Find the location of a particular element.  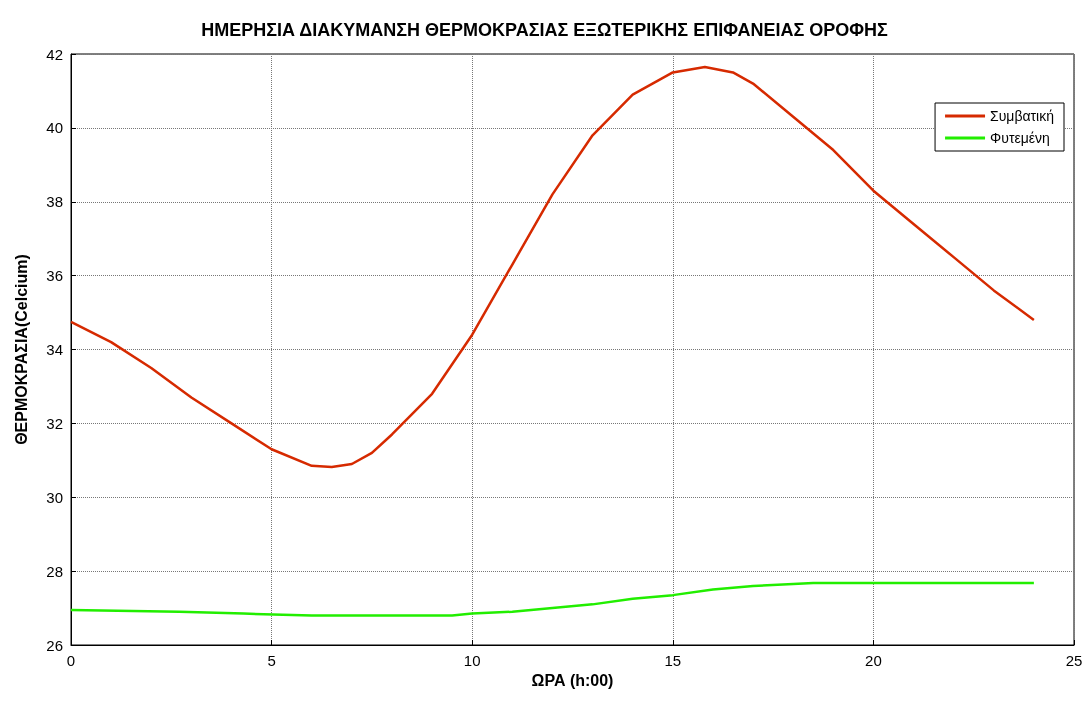

x-axis-title: ΩΡΑ (h:00) is located at coordinates (572, 681).